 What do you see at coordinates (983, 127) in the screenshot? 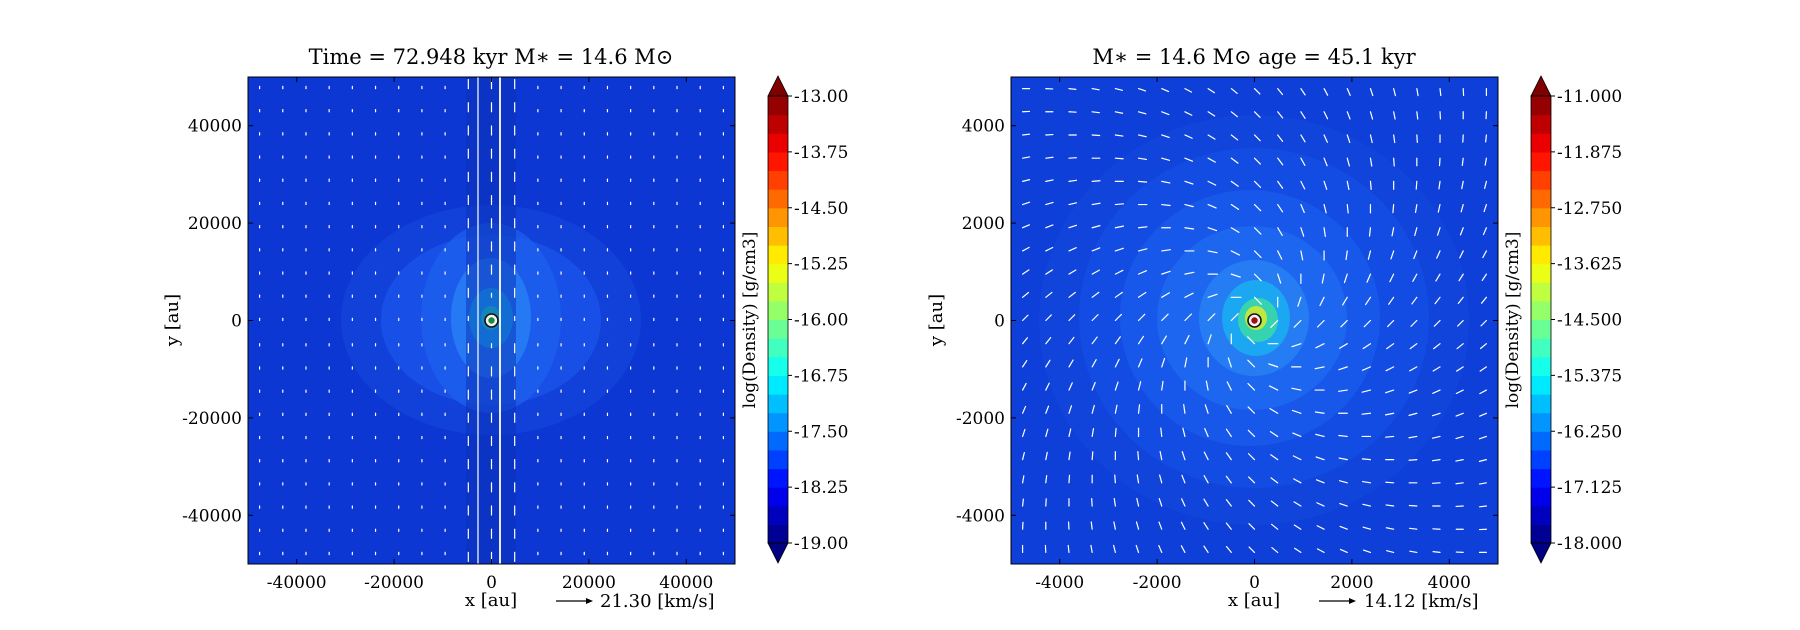
I see `y-tick-label: 4000` at bounding box center [983, 127].